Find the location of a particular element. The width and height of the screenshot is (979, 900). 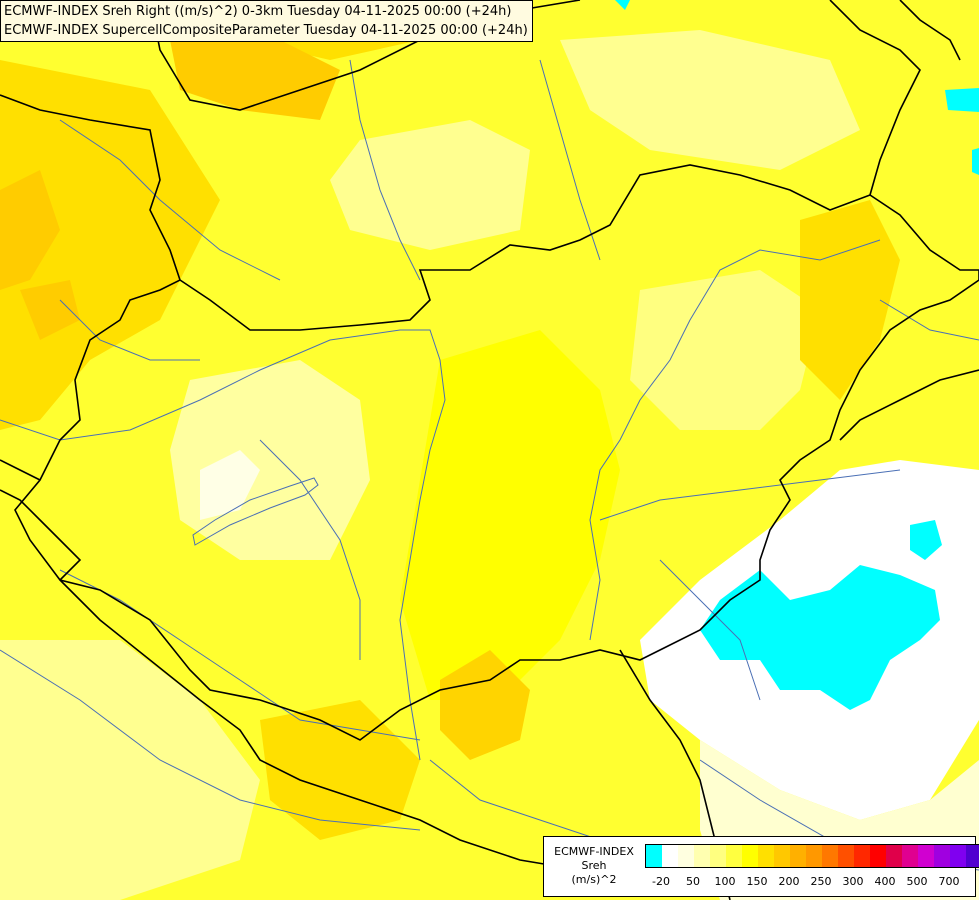

legend-tick-label: 400 is located at coordinates (885, 881).